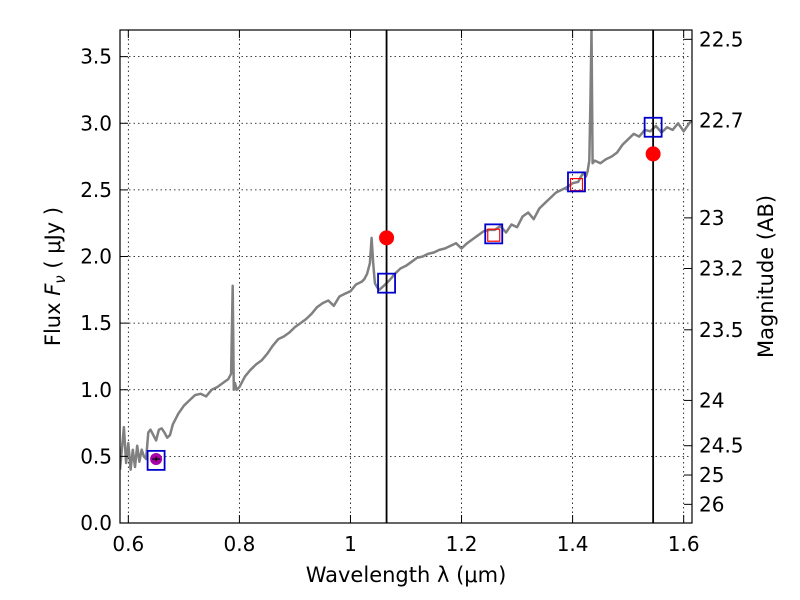  Describe the element at coordinates (96, 390) in the screenshot. I see `y-tick-label: 1.0` at that location.